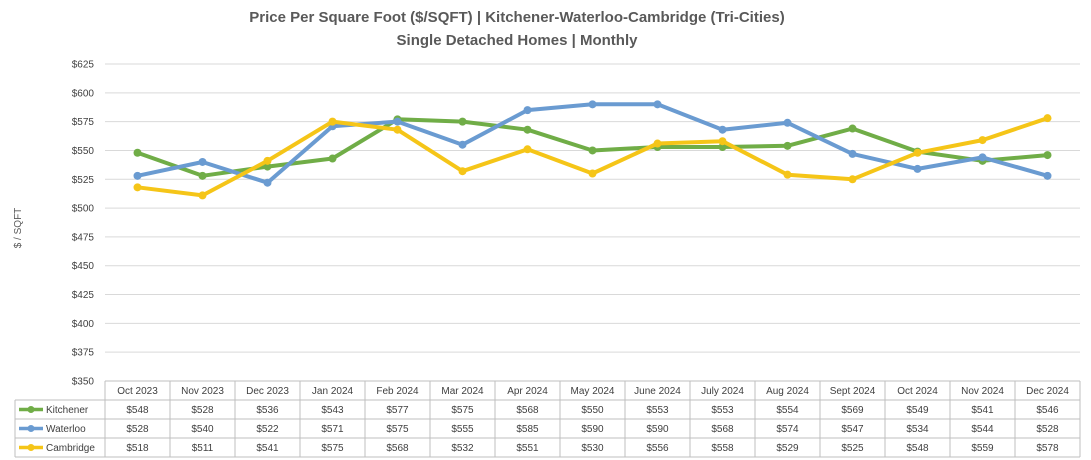 The image size is (1091, 460). I want to click on legend-label: Cambridge, so click(70, 448).